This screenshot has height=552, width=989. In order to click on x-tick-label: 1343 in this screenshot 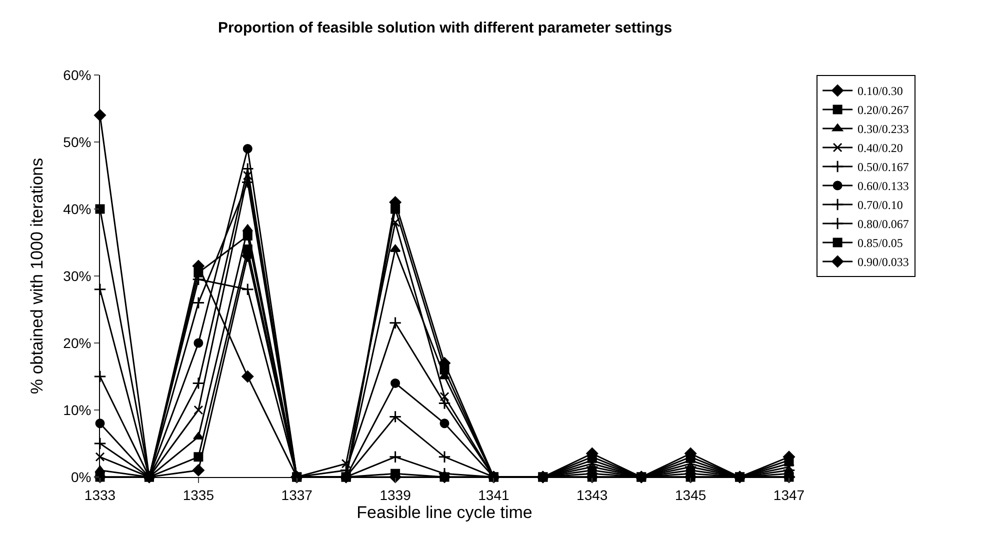, I will do `click(592, 494)`.